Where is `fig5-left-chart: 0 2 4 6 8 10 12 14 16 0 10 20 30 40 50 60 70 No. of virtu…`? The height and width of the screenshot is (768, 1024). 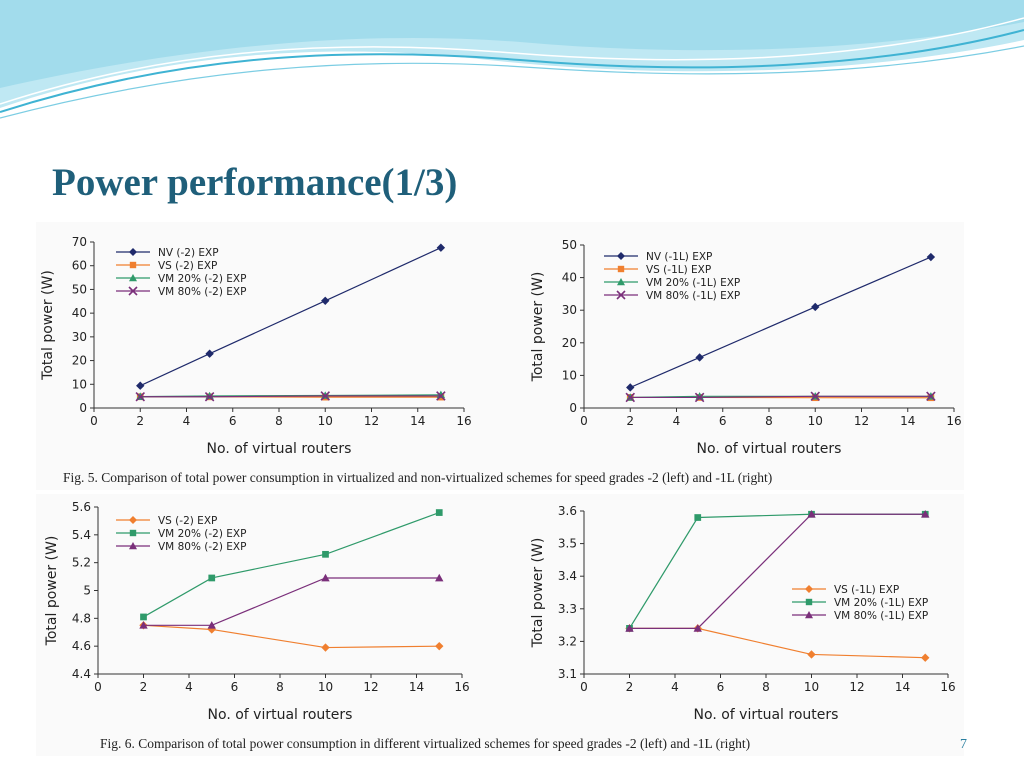
fig5-left-chart: 0 2 4 6 8 10 12 14 16 0 10 20 30 40 50 60 70 No. of virtu… is located at coordinates (256, 346).